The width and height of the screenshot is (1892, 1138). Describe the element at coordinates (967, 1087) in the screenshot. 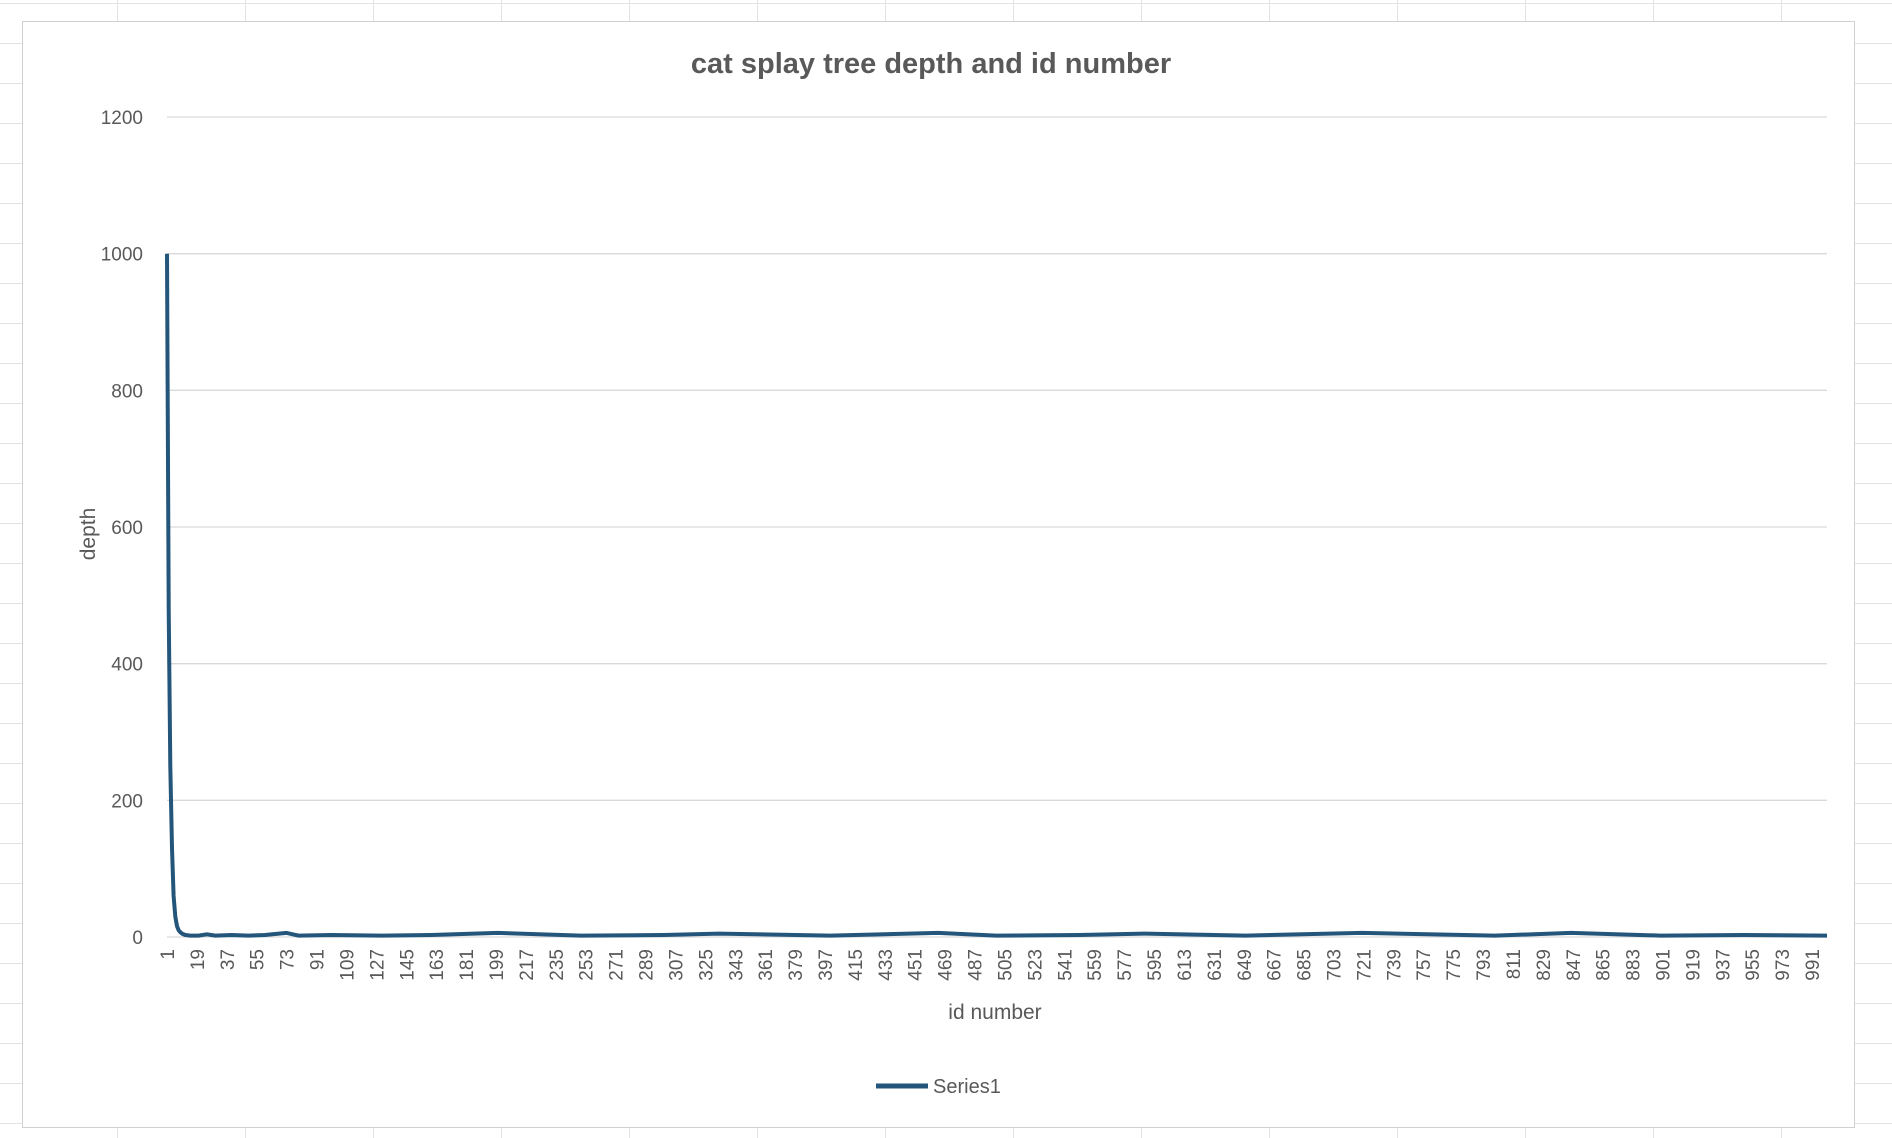

I see `legend-entry-series1: Series1` at that location.